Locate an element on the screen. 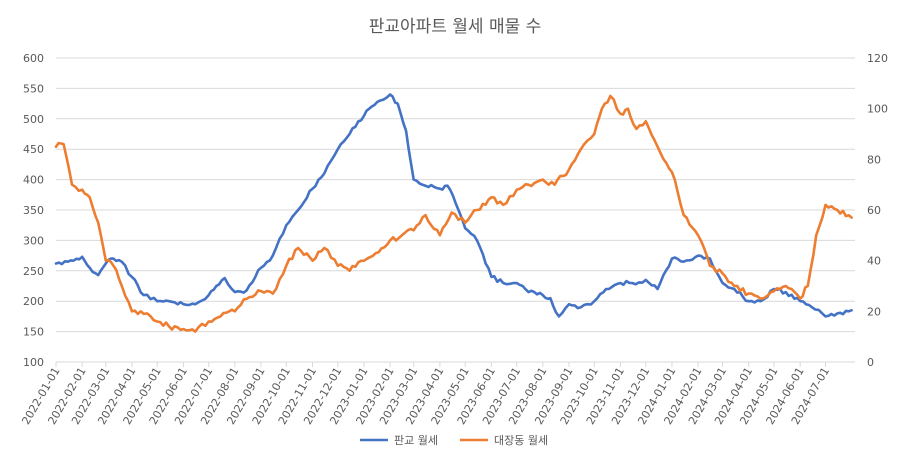 Image resolution: width=910 pixels, height=464 pixels. legend: 판교 월세 대장동 월세 is located at coordinates (454, 440).